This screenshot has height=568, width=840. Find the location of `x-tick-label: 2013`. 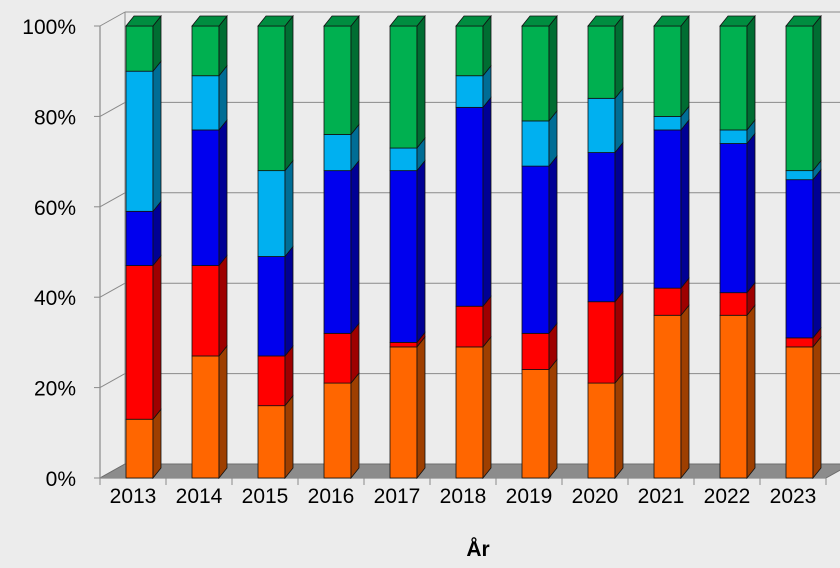

x-tick-label: 2013 is located at coordinates (133, 496).